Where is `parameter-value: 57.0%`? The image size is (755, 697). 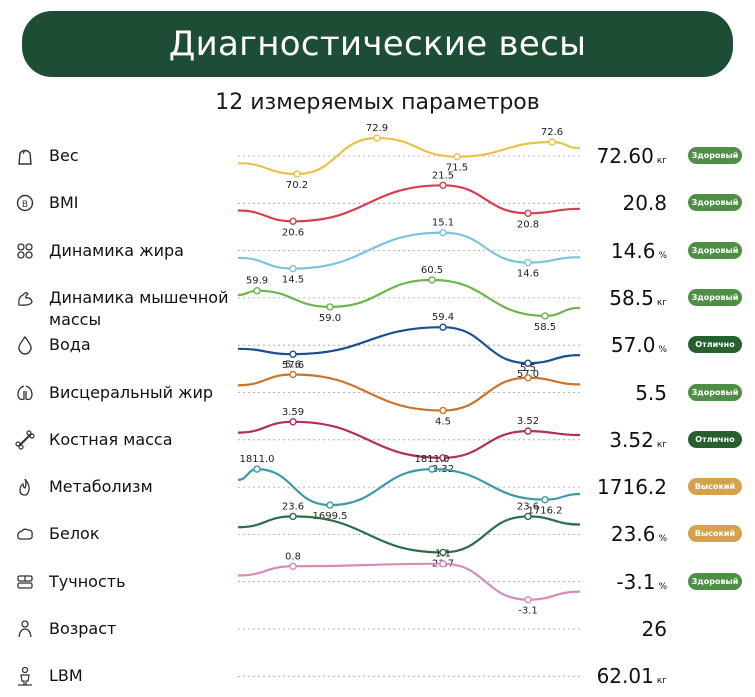
parameter-value: 57.0% is located at coordinates (639, 345).